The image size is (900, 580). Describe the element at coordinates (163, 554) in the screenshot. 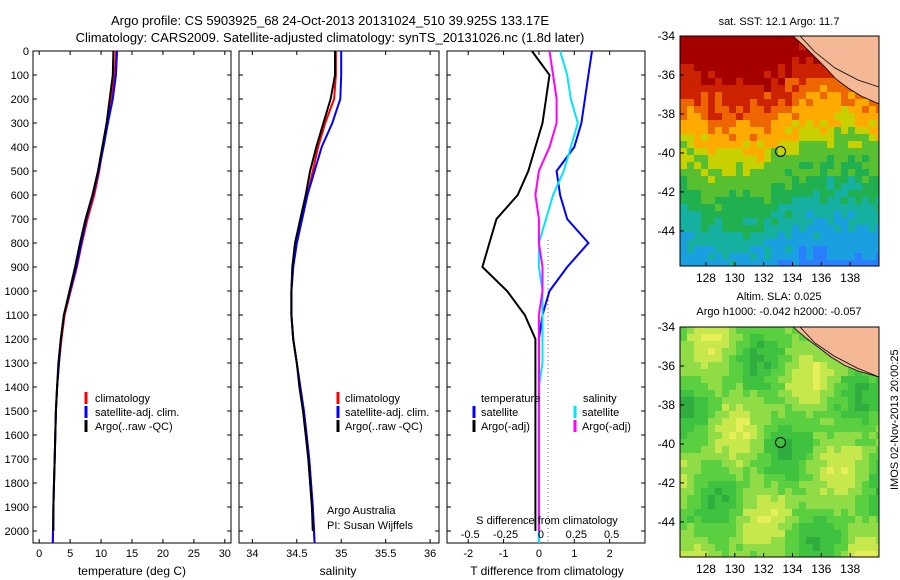

I see `x-tick-label: 20` at that location.